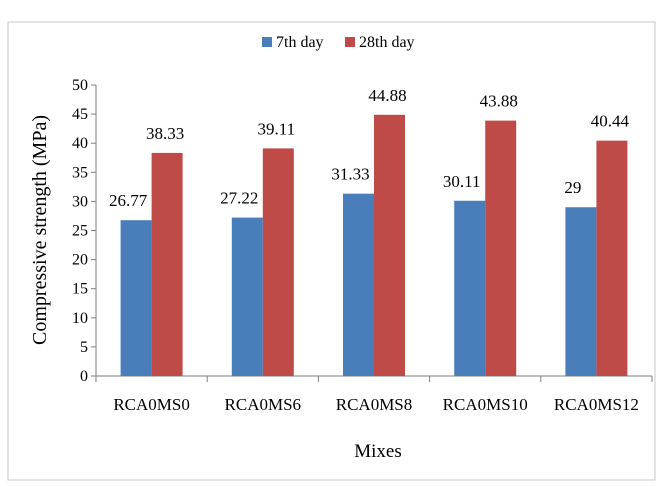 This screenshot has width=665, height=487. I want to click on data-label: 26.77, so click(128, 200).